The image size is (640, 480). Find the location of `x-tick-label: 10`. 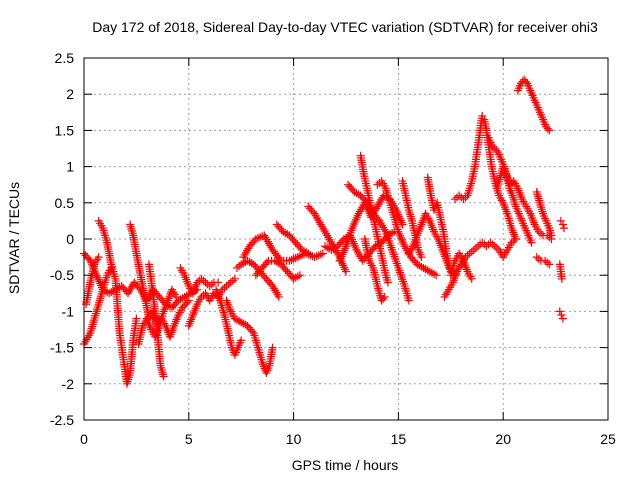

x-tick-label: 10 is located at coordinates (294, 439).